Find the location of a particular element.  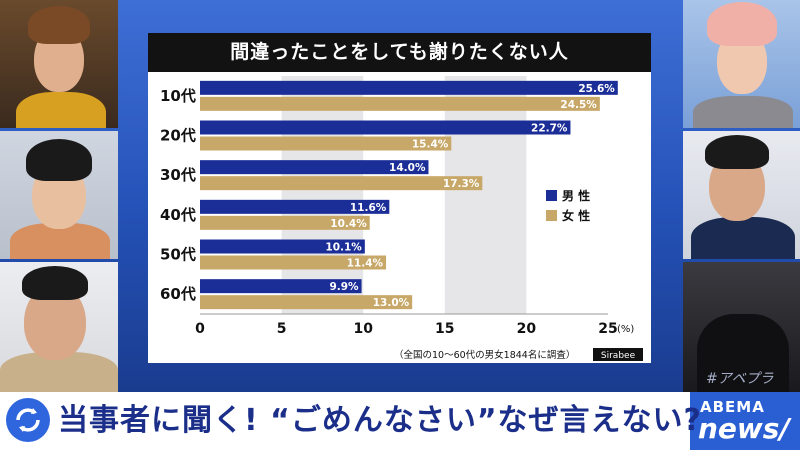

program-watermark: #アベプラ is located at coordinates (740, 379).